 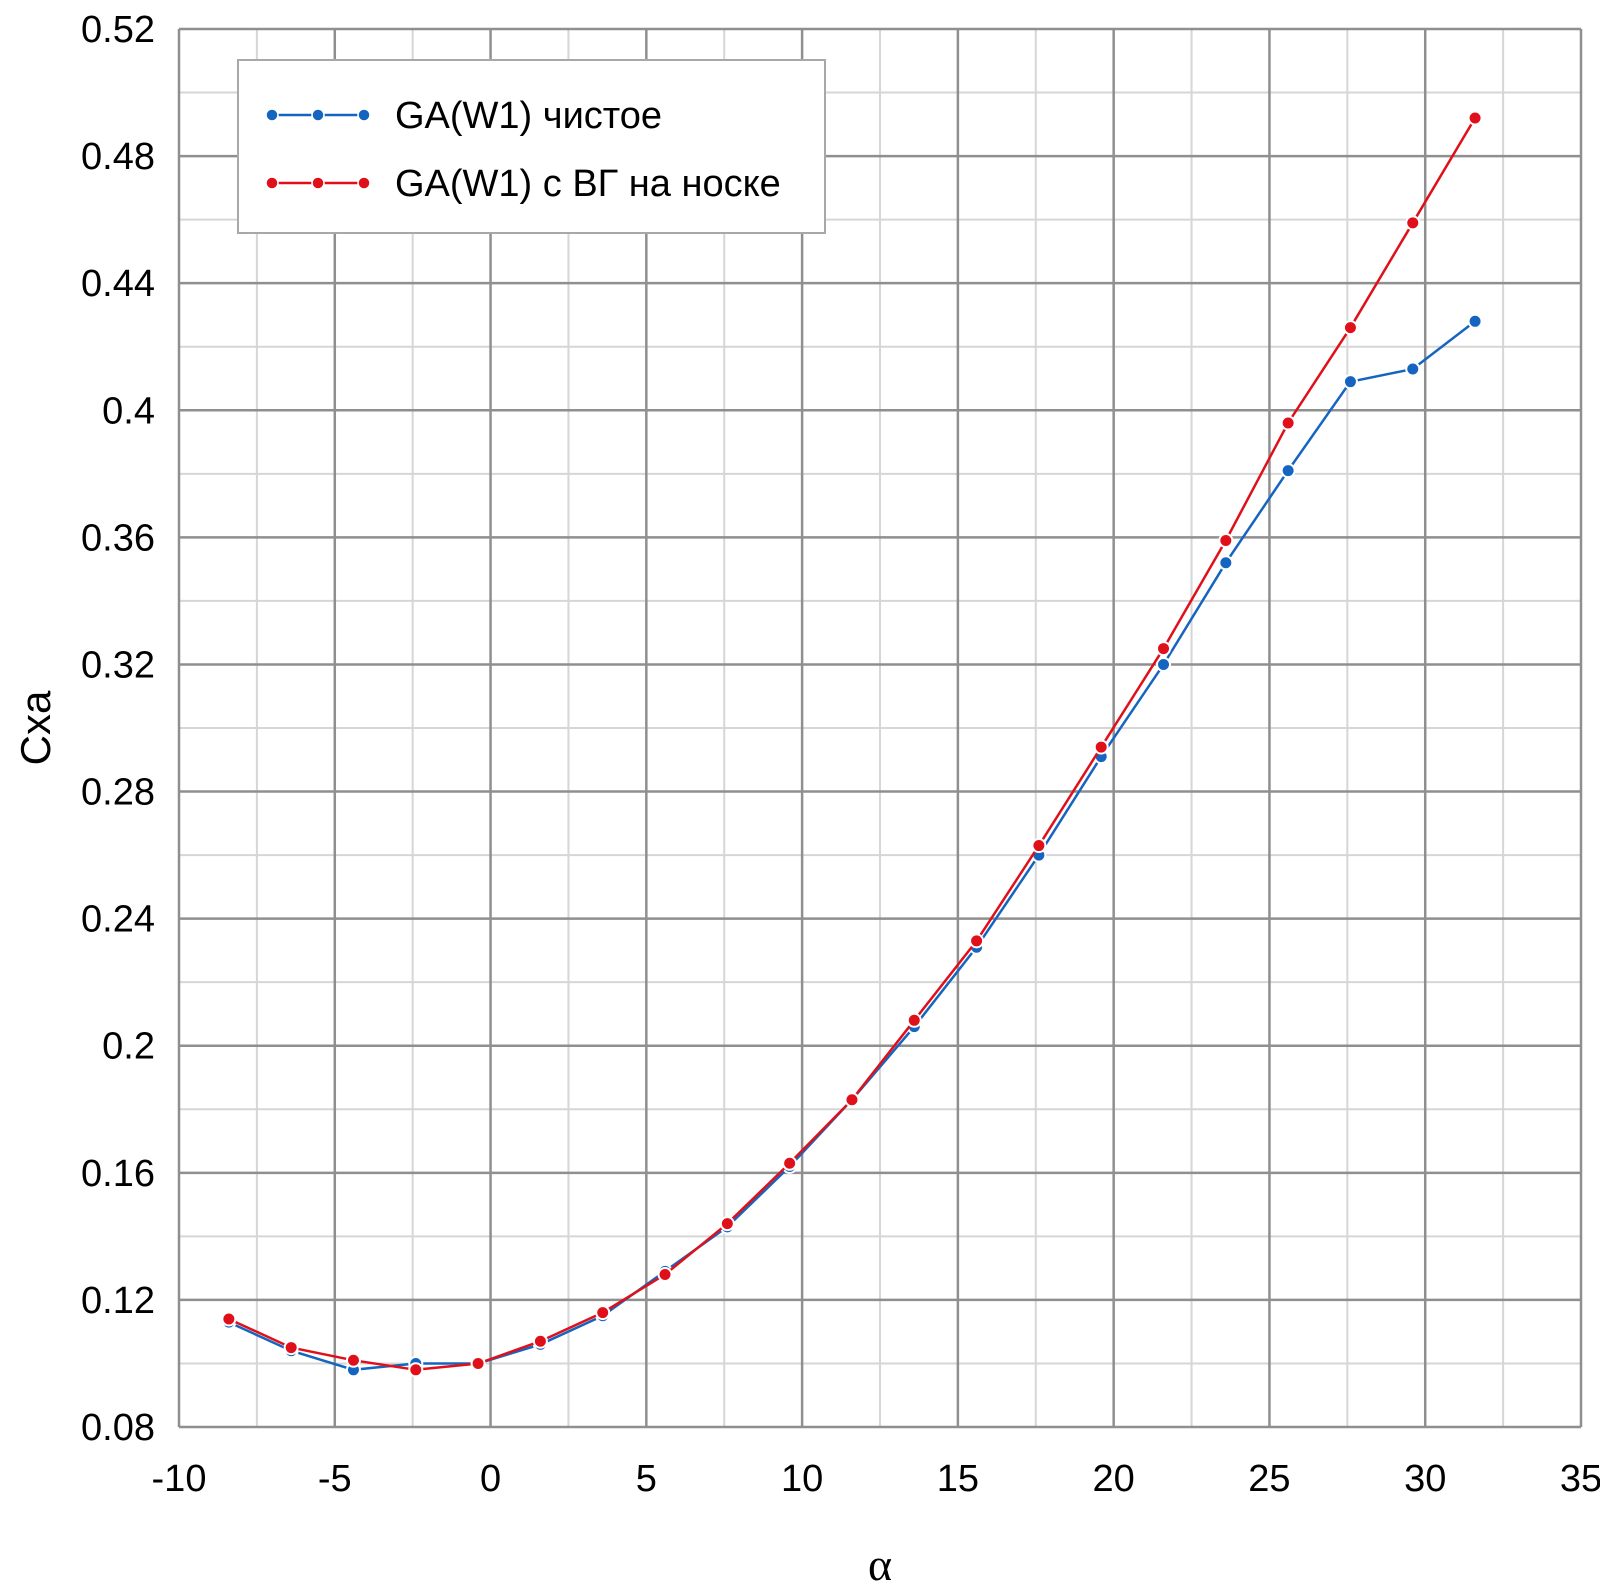 I want to click on x-tick-label: 20, so click(x=1114, y=1479).